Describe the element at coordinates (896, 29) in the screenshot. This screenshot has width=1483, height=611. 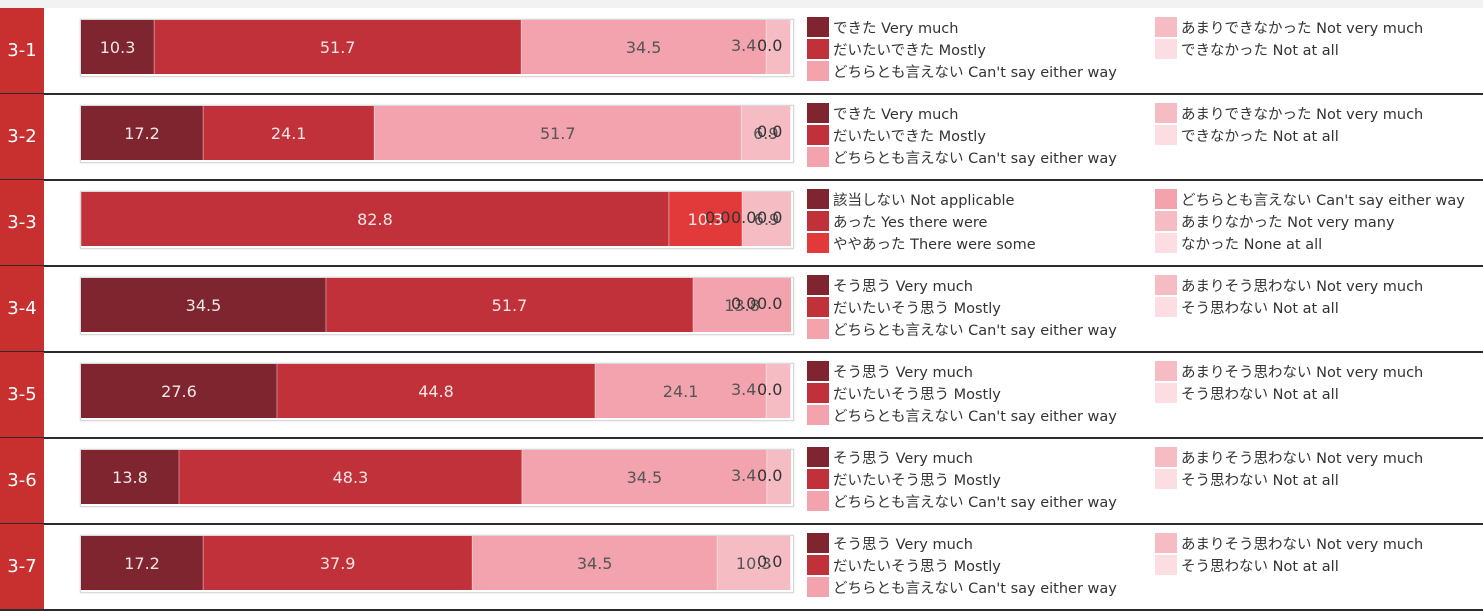
I see `legend-label: できた Very much` at that location.